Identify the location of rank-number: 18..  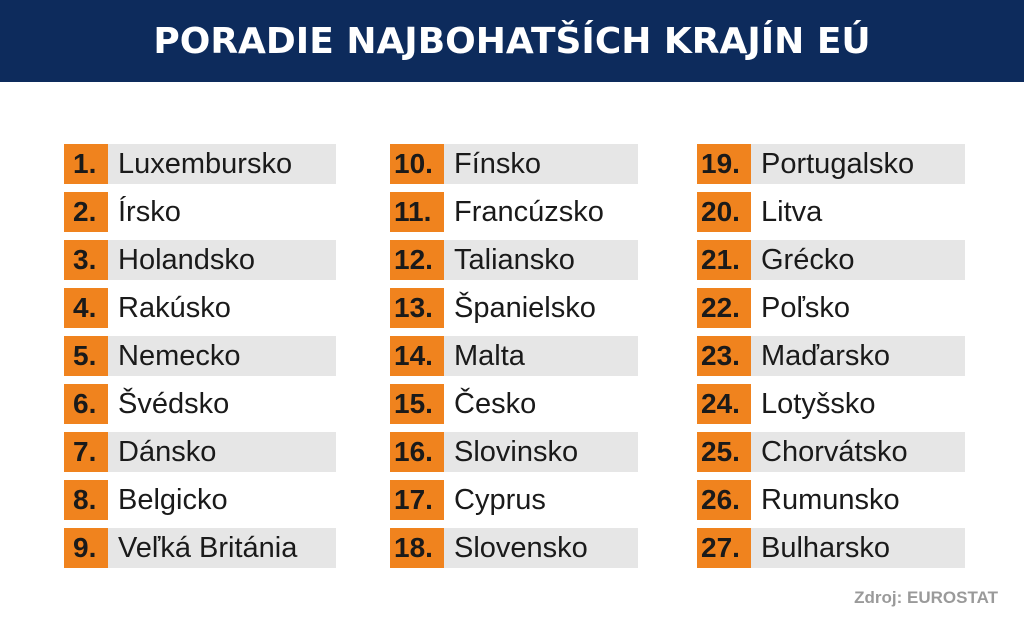
(417, 548).